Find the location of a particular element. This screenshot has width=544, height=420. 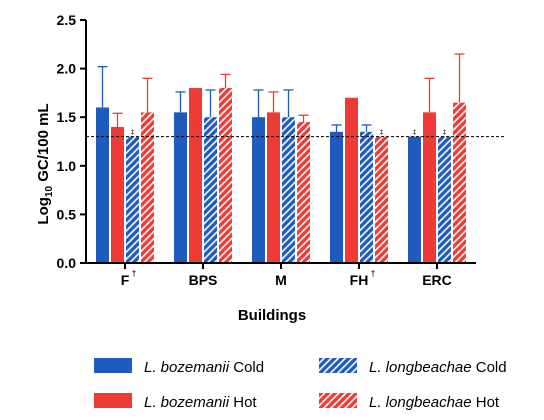

x-tick-label: FH is located at coordinates (359, 280).